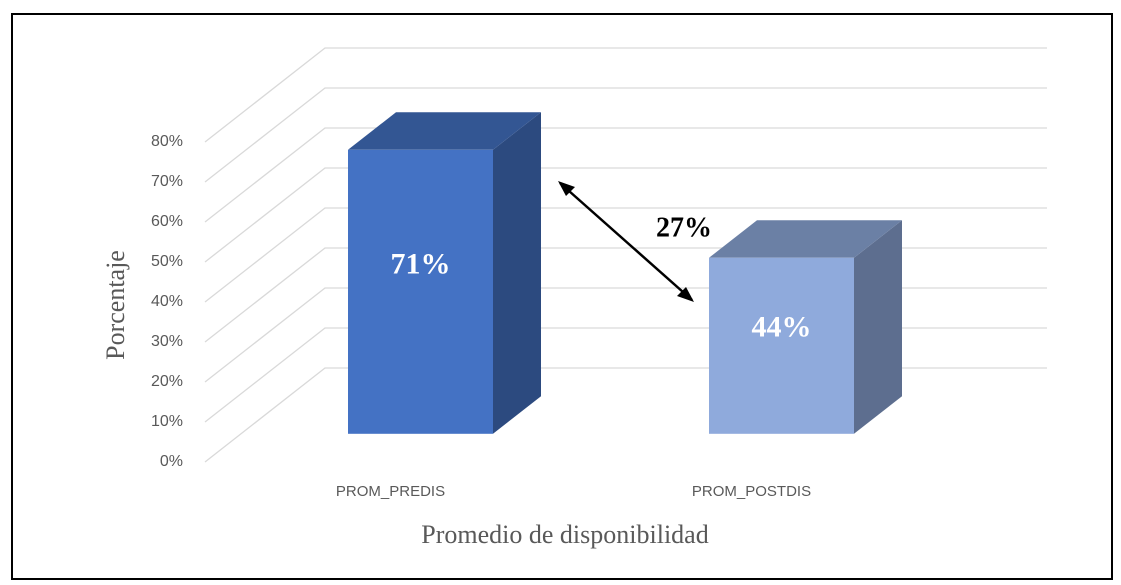 This screenshot has width=1121, height=585. I want to click on arrow-line, so click(626, 241).